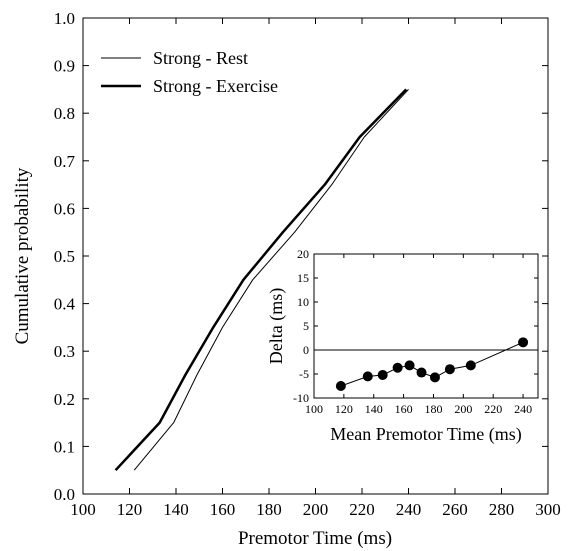 This screenshot has width=575, height=551. Describe the element at coordinates (303, 254) in the screenshot. I see `inset-y-tick-label-6: 20` at that location.